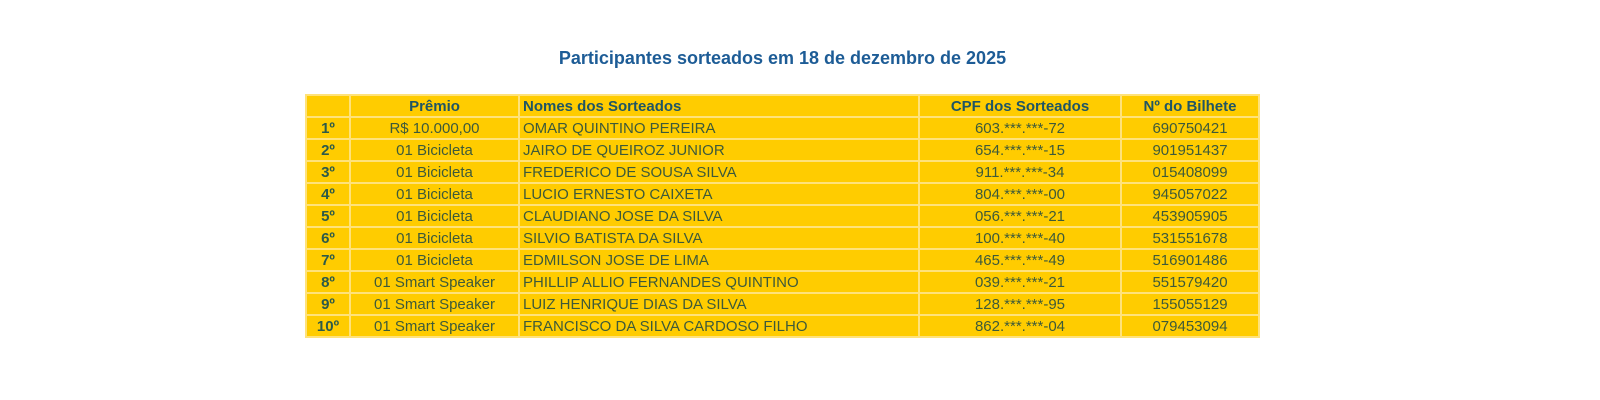 Image resolution: width=1600 pixels, height=400 pixels. Describe the element at coordinates (434, 106) in the screenshot. I see `header-prize: Prêmio` at that location.